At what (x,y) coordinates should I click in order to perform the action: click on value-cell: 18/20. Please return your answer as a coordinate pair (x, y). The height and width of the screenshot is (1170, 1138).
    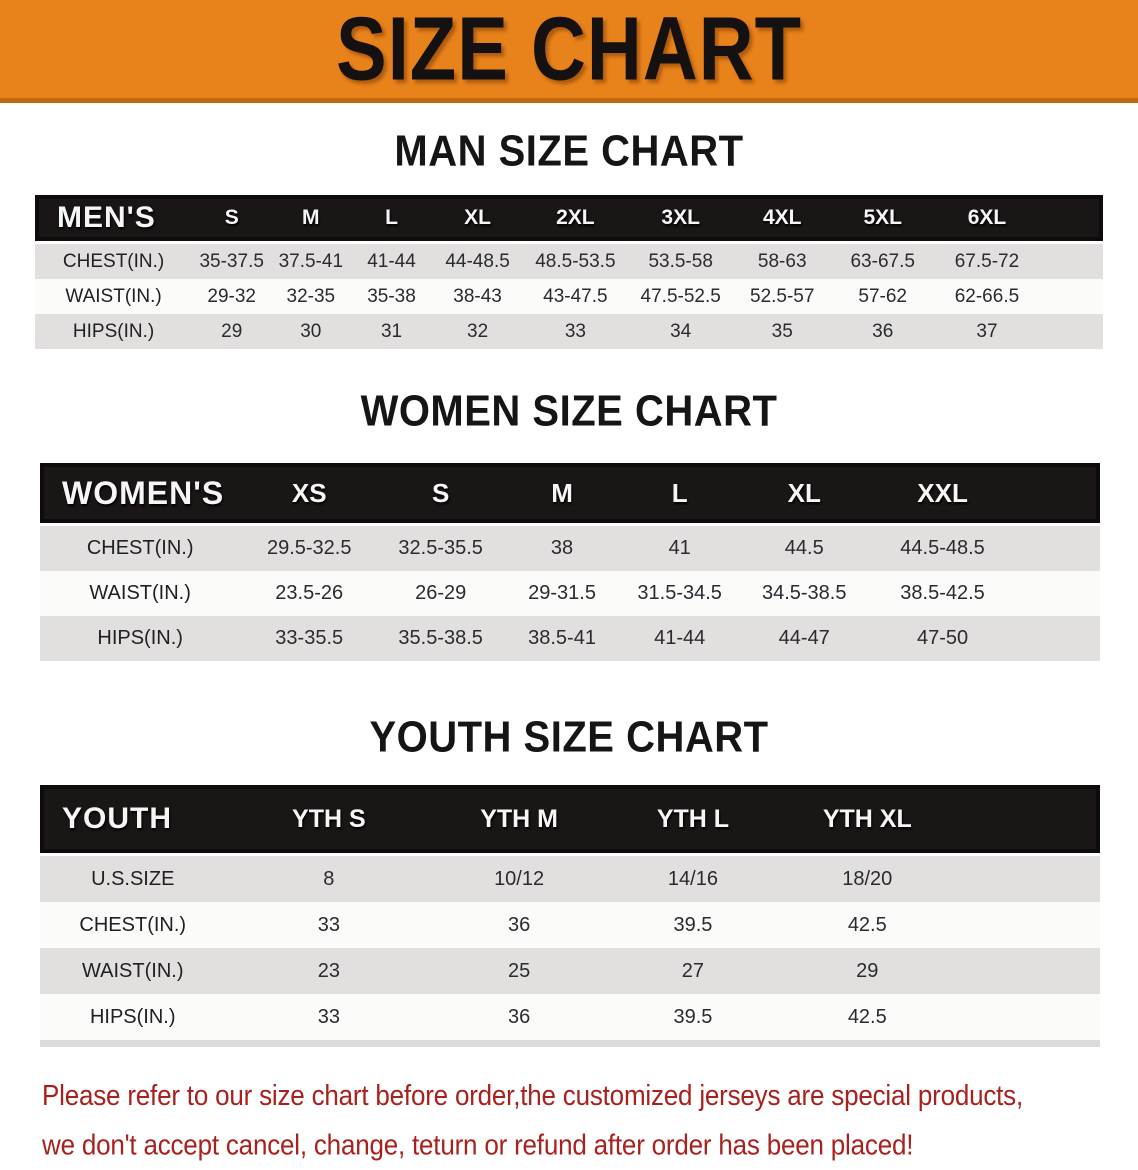
    Looking at the image, I should click on (867, 879).